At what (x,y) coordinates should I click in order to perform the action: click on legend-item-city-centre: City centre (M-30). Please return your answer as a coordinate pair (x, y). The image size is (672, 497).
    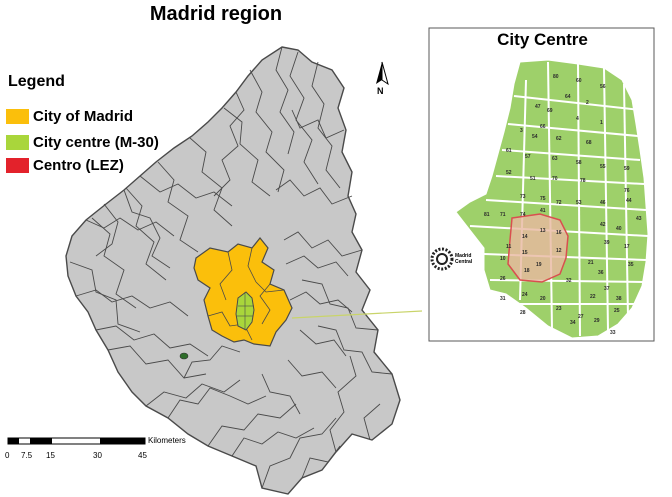
    Looking at the image, I should click on (82, 142).